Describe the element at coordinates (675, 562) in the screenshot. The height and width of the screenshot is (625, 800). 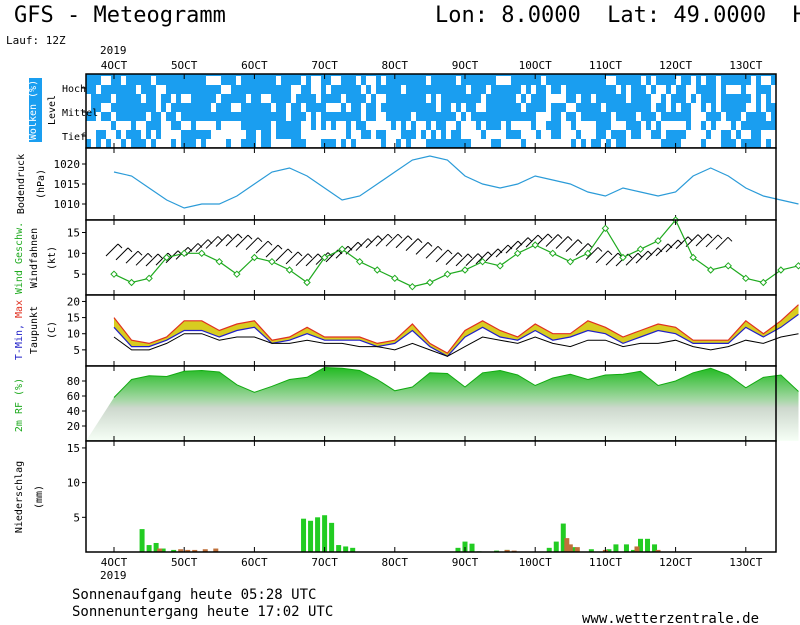
I see `date-label-bottom: 12OCT` at that location.